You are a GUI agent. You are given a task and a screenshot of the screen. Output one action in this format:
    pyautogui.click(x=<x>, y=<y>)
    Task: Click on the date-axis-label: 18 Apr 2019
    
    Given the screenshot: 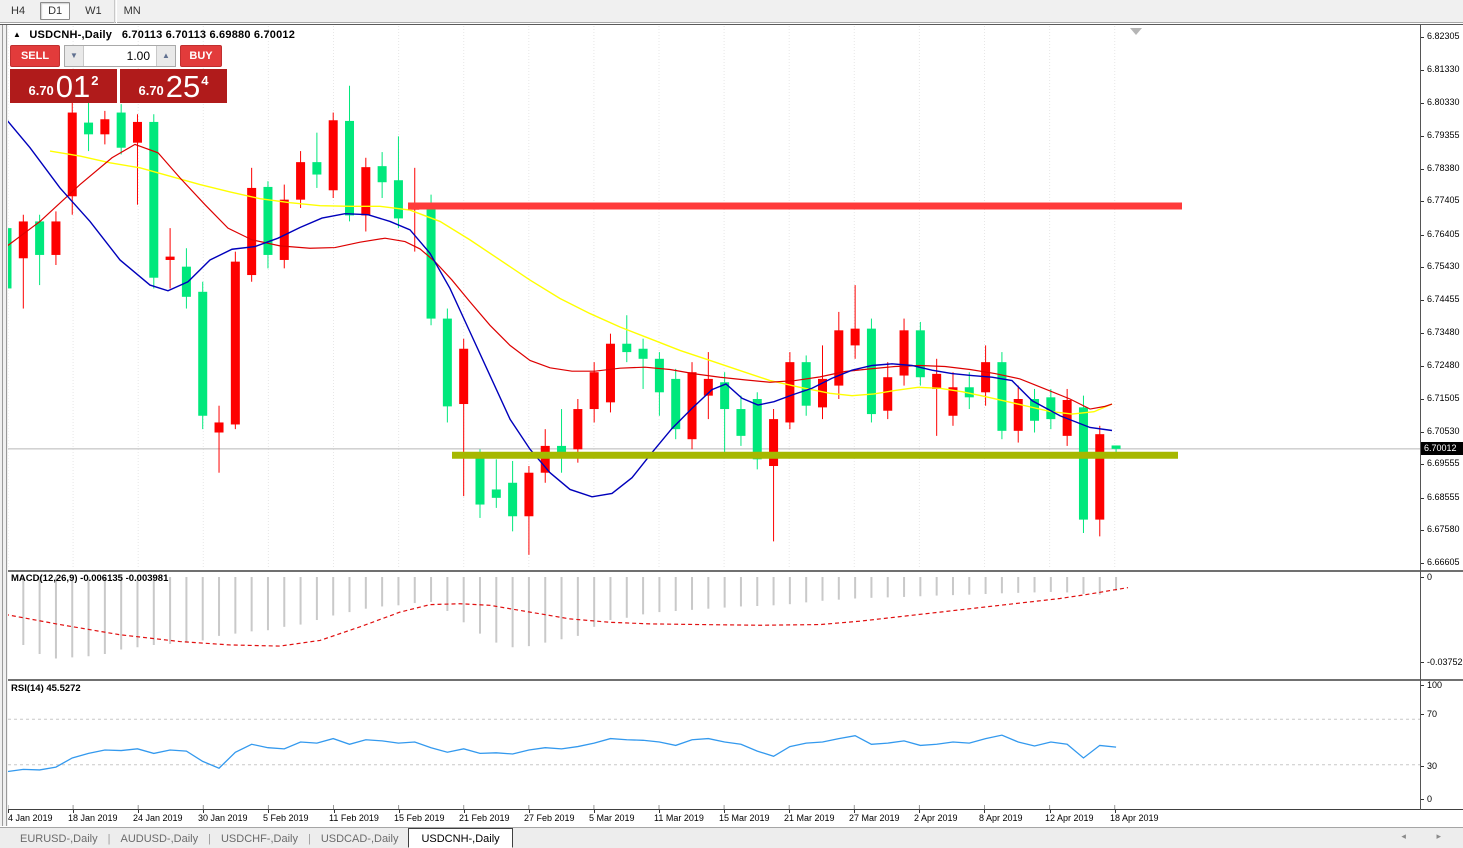 What is the action you would take?
    pyautogui.click(x=1134, y=818)
    